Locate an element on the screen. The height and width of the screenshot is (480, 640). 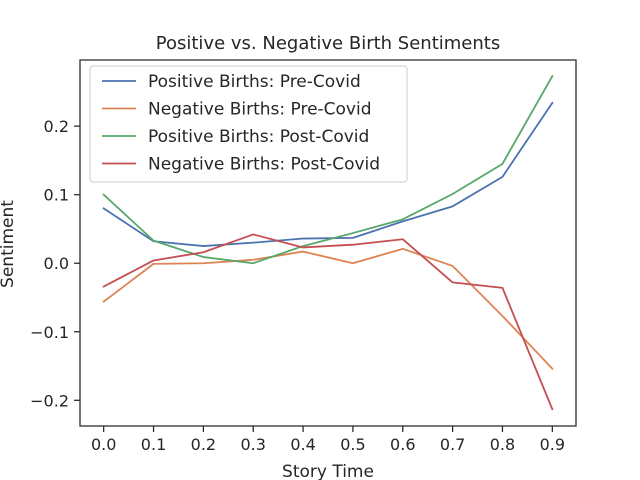
y-tick-label: 0.2 is located at coordinates (56, 126).